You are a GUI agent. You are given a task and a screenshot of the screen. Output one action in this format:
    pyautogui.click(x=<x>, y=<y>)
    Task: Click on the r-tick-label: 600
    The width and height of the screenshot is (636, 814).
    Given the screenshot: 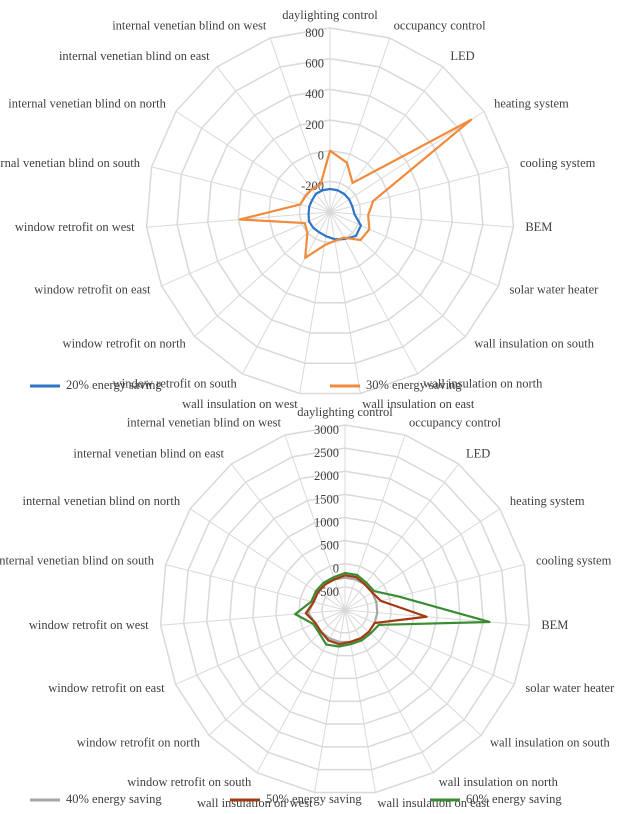 What is the action you would take?
    pyautogui.click(x=314, y=64)
    